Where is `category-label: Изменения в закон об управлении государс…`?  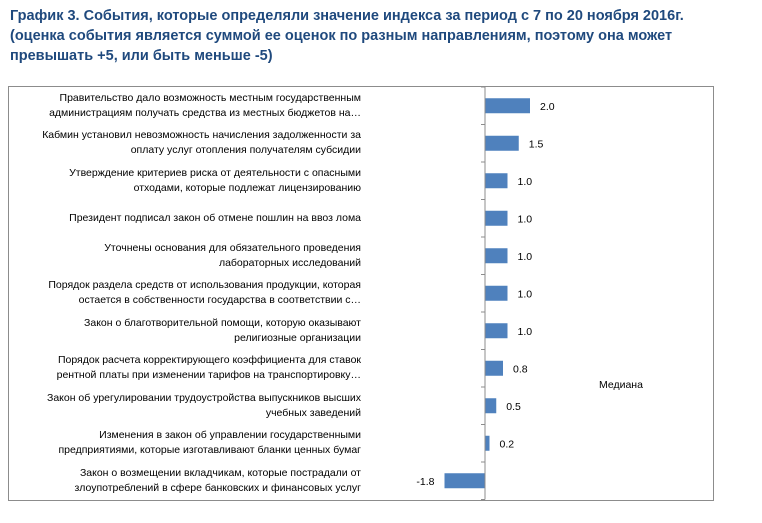 category-label: Изменения в закон об управлении государс… is located at coordinates (209, 443).